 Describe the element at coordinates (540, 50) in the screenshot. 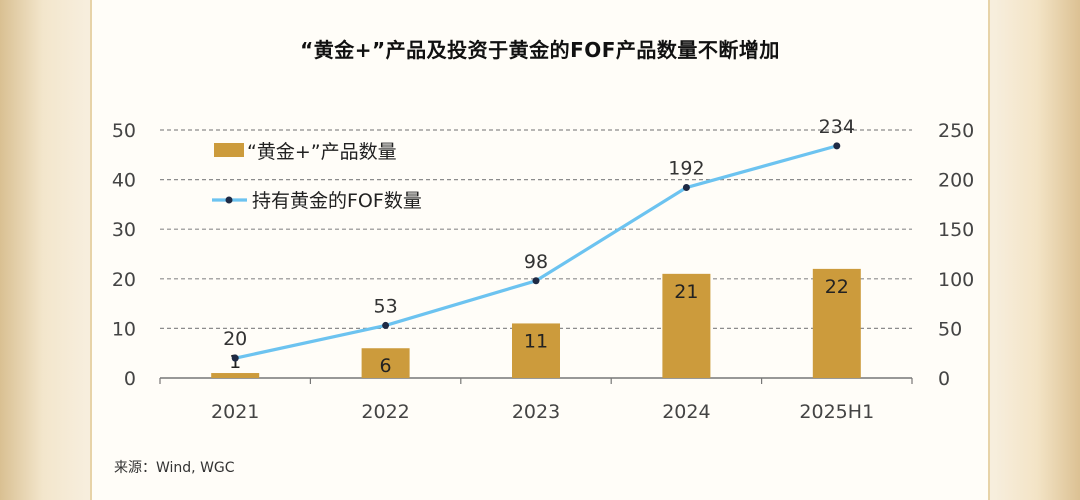

I see `chart-title: “黄金+”产品及投资于黄金的FOF产品数量不断增加` at that location.